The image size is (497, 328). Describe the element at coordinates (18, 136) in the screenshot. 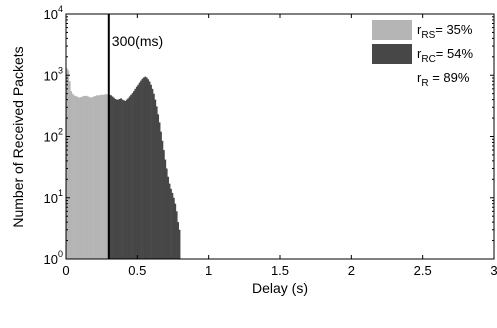

I see `y-axis-title: Number of Received Packets` at that location.